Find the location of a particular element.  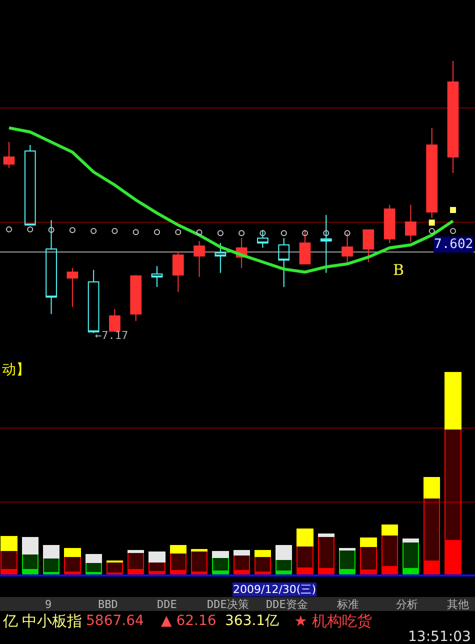

text: DDE is located at coordinates (167, 604).